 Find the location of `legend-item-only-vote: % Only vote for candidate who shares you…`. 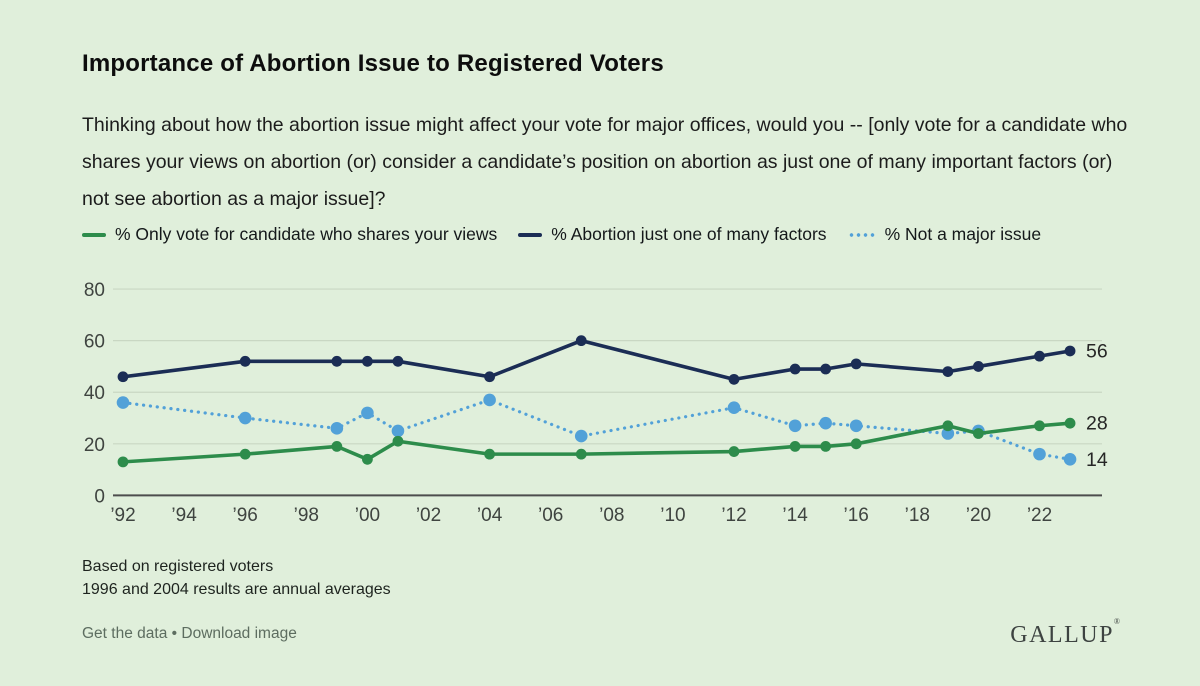

legend-item-only-vote: % Only vote for candidate who shares you… is located at coordinates (289, 234).